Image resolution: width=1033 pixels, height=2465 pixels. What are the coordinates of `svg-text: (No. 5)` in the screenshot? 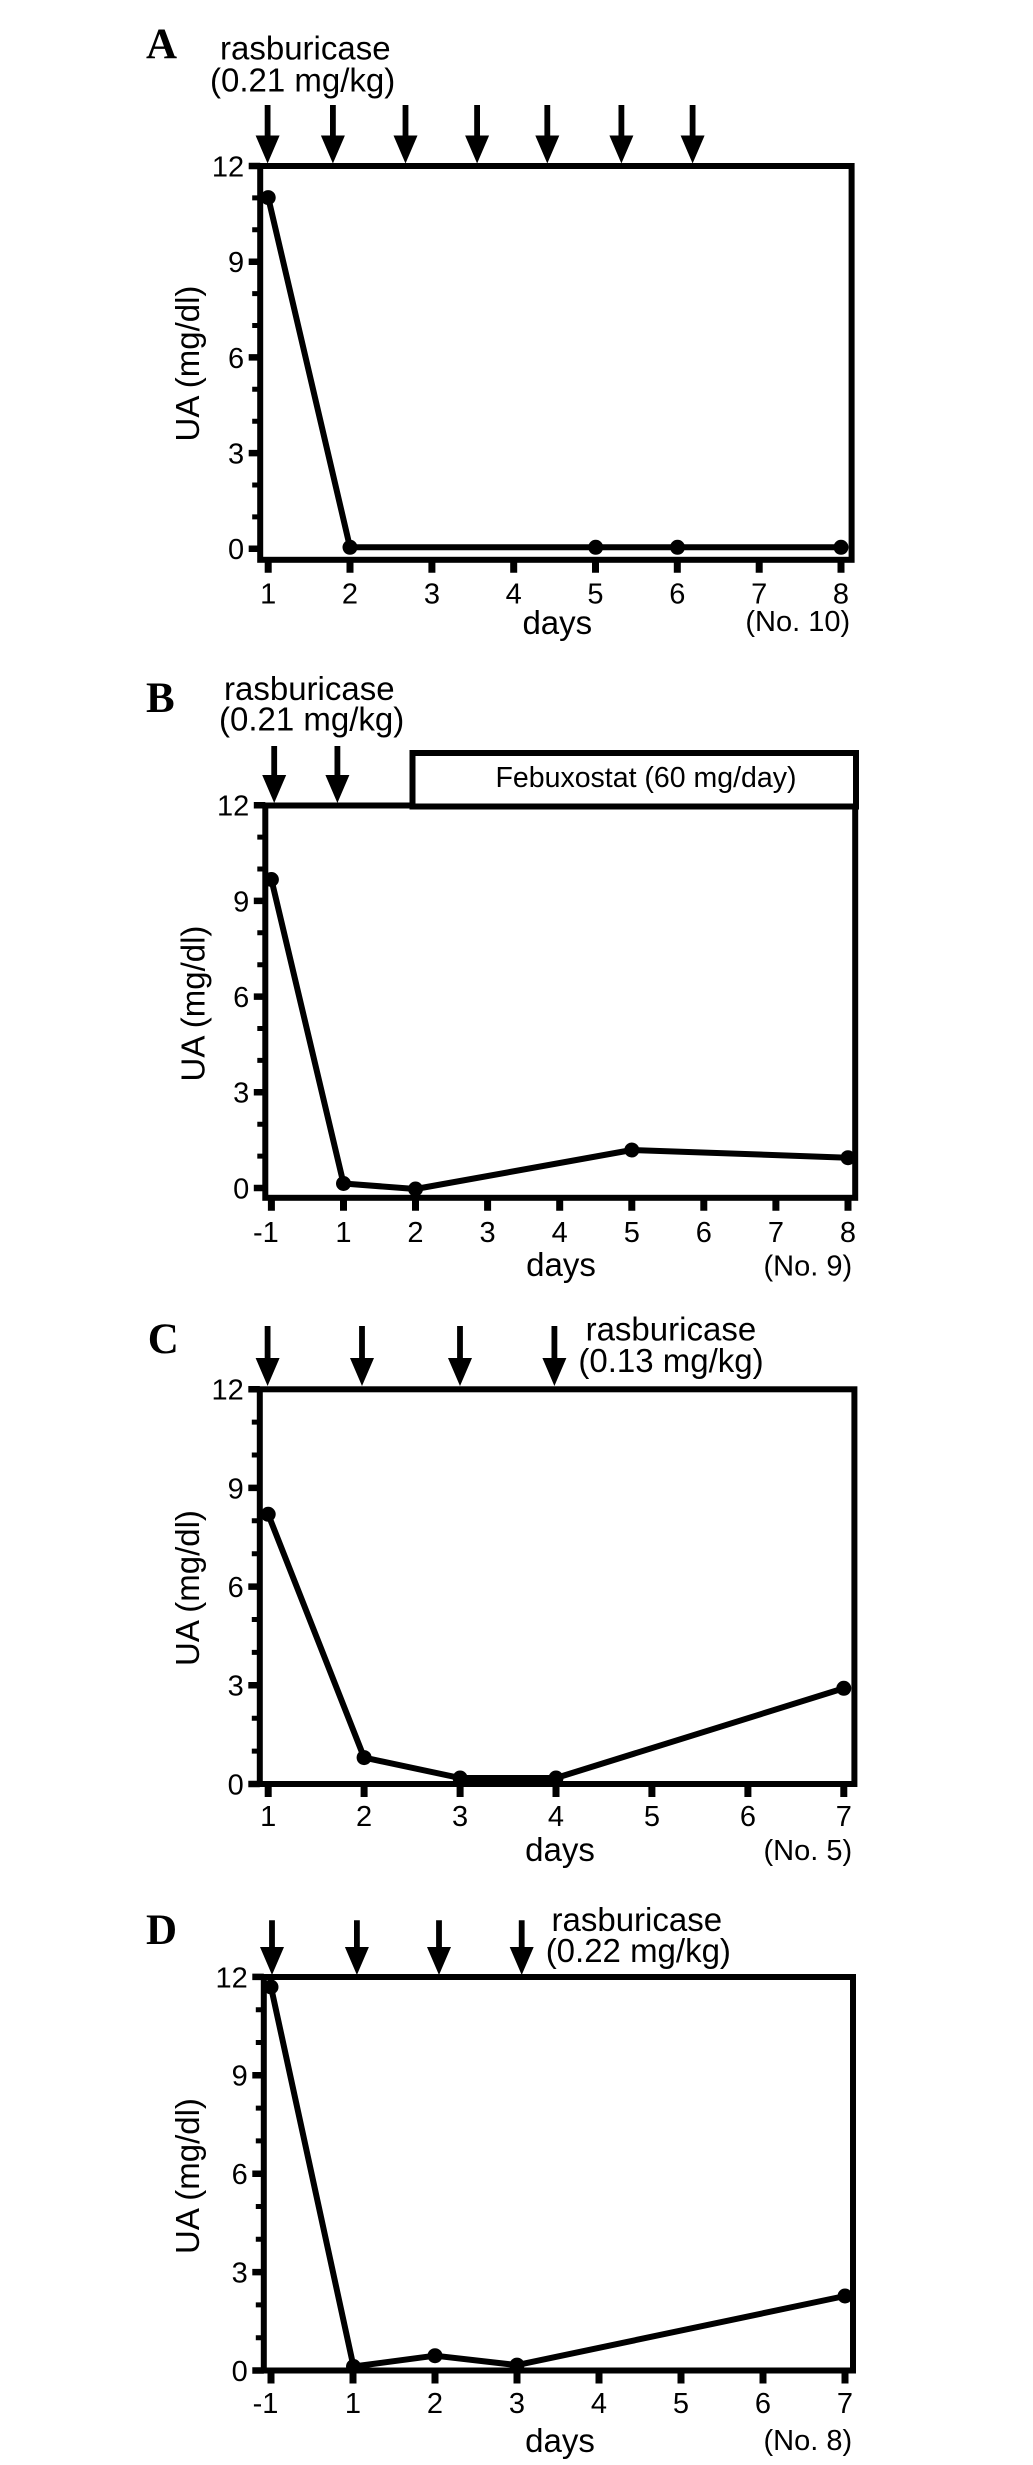 It's located at (808, 1851).